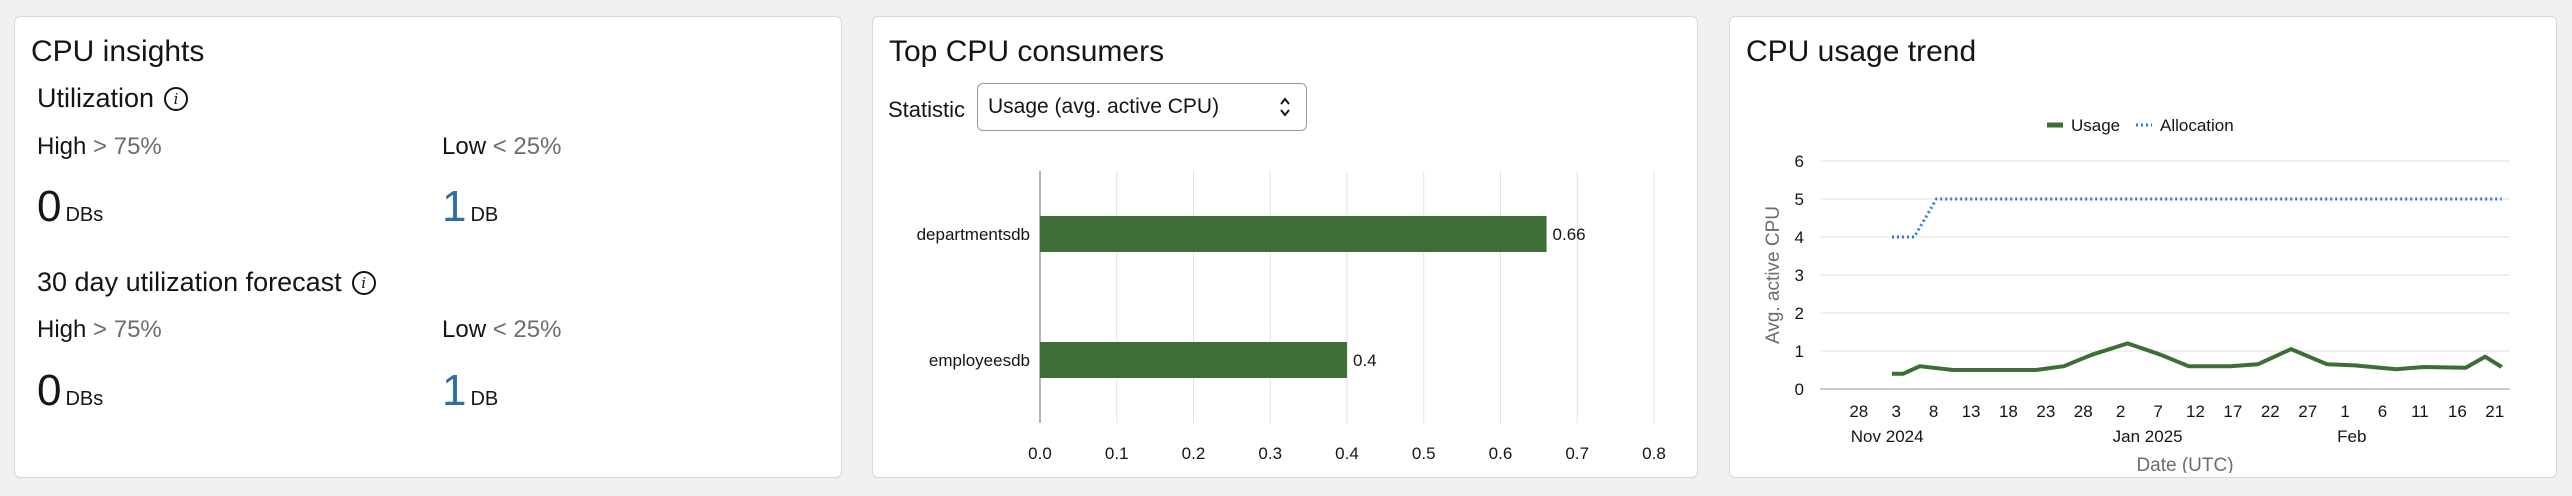  I want to click on forecast-title: 30 day utilization forecast i, so click(206, 282).